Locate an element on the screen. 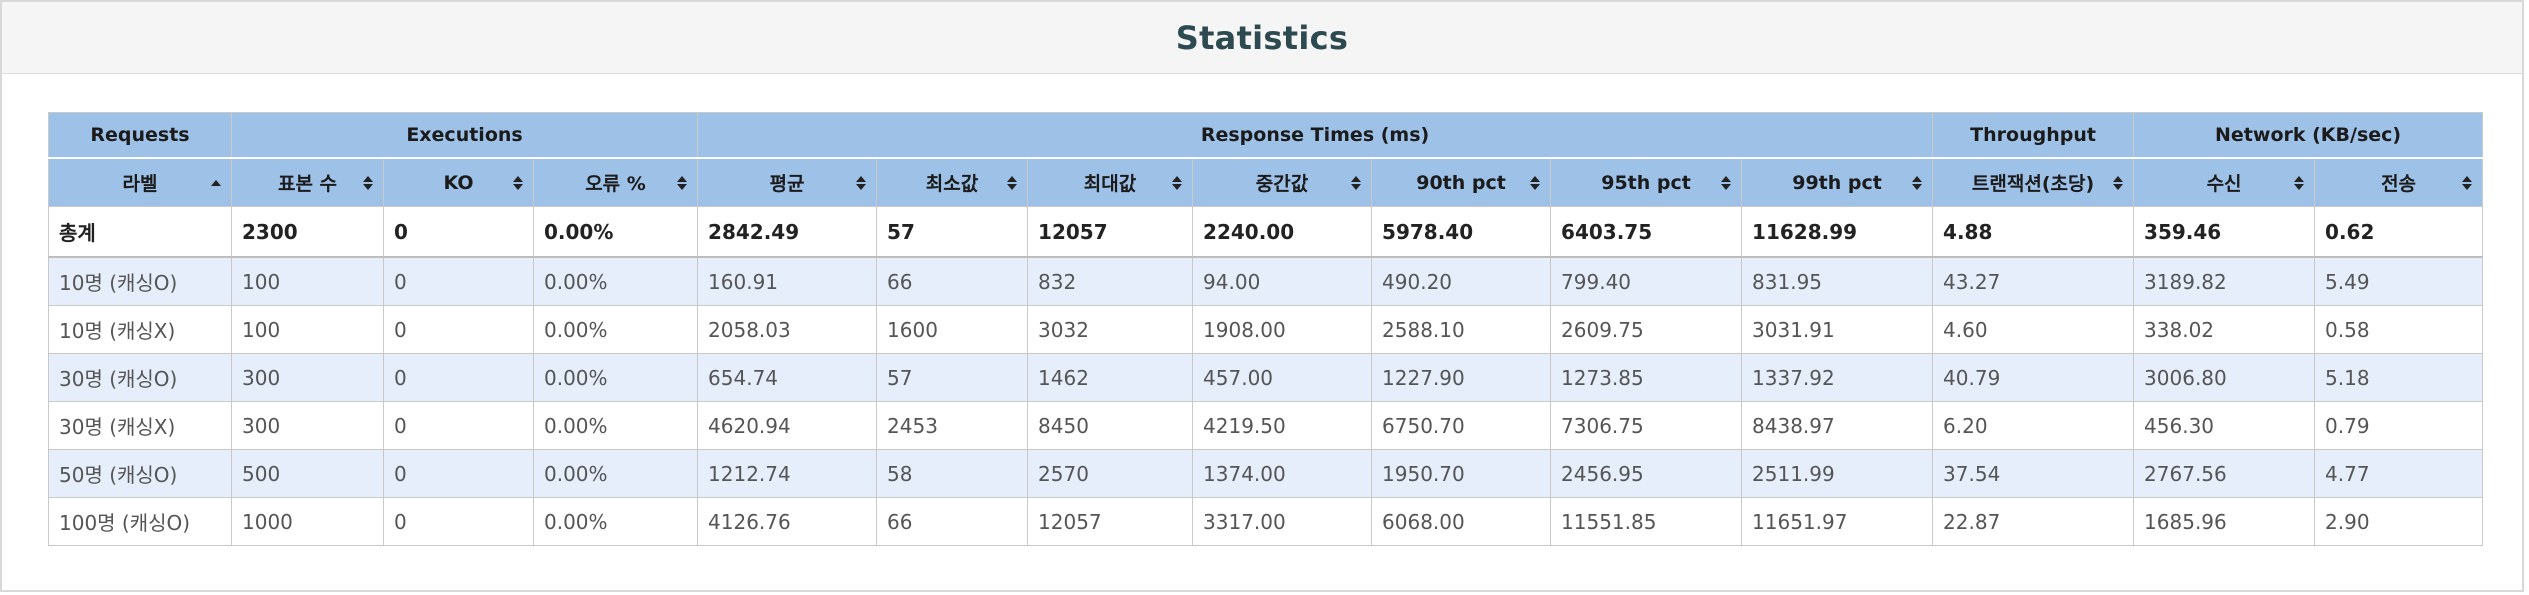 The height and width of the screenshot is (595, 2529). column-header: 중간값 is located at coordinates (1282, 182).